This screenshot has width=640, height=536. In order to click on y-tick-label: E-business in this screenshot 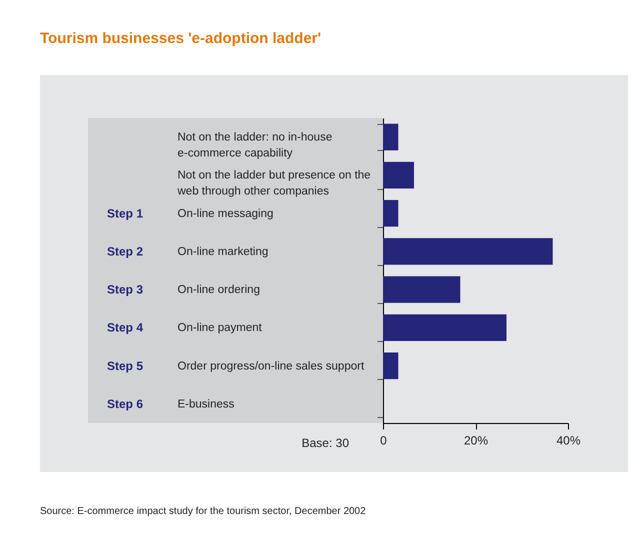, I will do `click(206, 404)`.